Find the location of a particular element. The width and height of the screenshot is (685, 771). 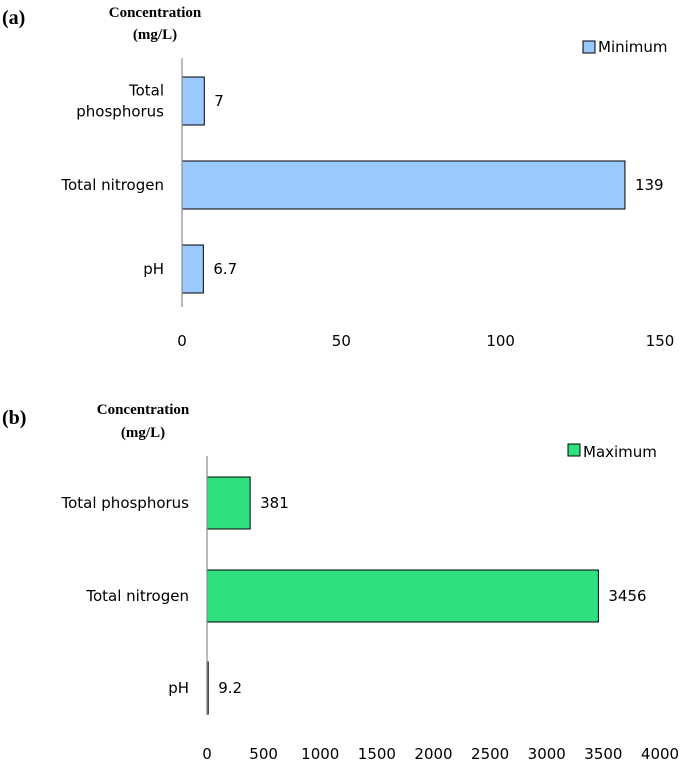

panel-label: (a) is located at coordinates (13, 18).